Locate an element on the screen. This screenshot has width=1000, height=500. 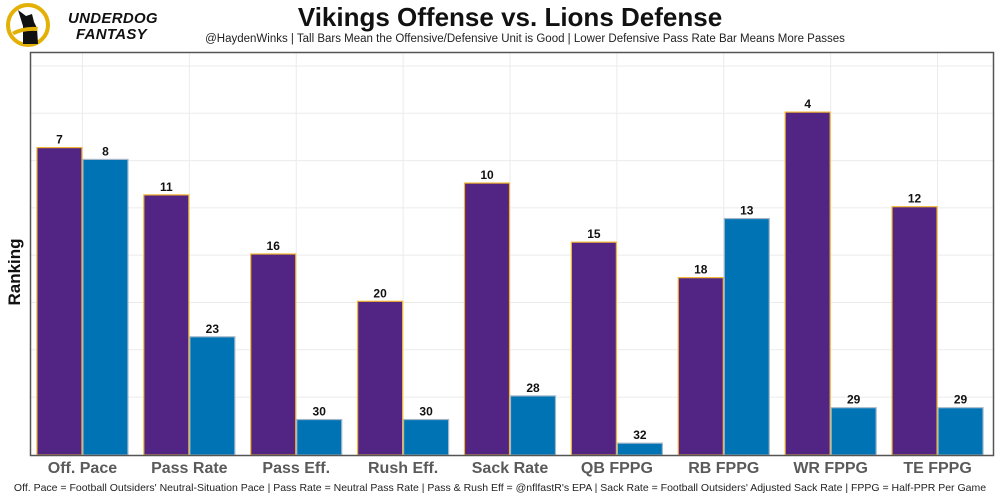
x-tick-label: Sack Rate is located at coordinates (510, 468).